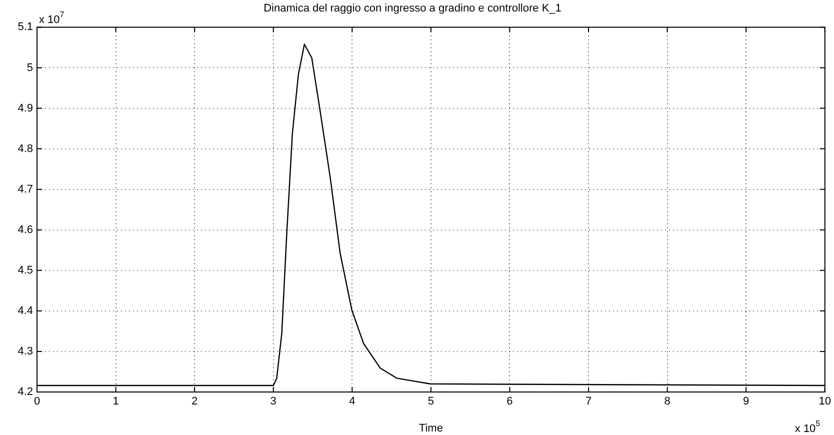 Image resolution: width=834 pixels, height=435 pixels. Describe the element at coordinates (273, 402) in the screenshot. I see `x-tick-label: 3` at that location.